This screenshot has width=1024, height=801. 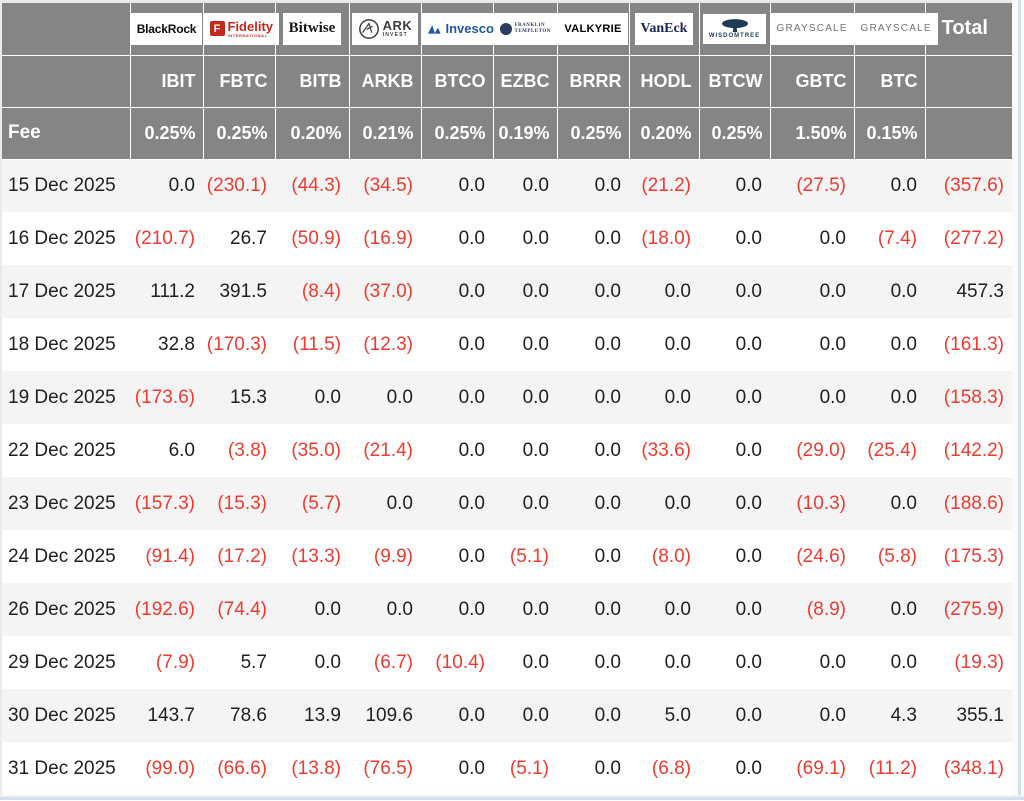 I want to click on fee-fbtc: 0.25%, so click(x=239, y=133).